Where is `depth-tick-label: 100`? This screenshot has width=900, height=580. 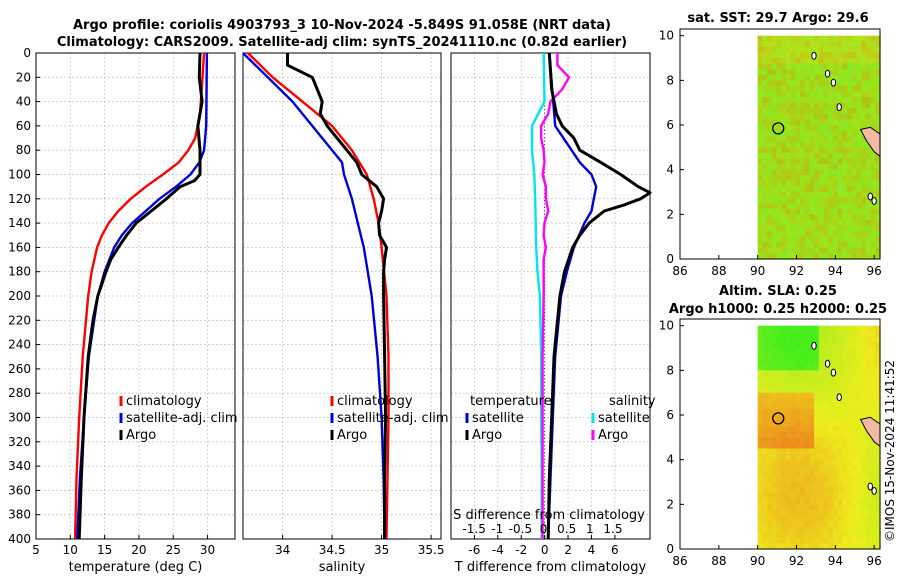 depth-tick-label: 100 is located at coordinates (19, 175).